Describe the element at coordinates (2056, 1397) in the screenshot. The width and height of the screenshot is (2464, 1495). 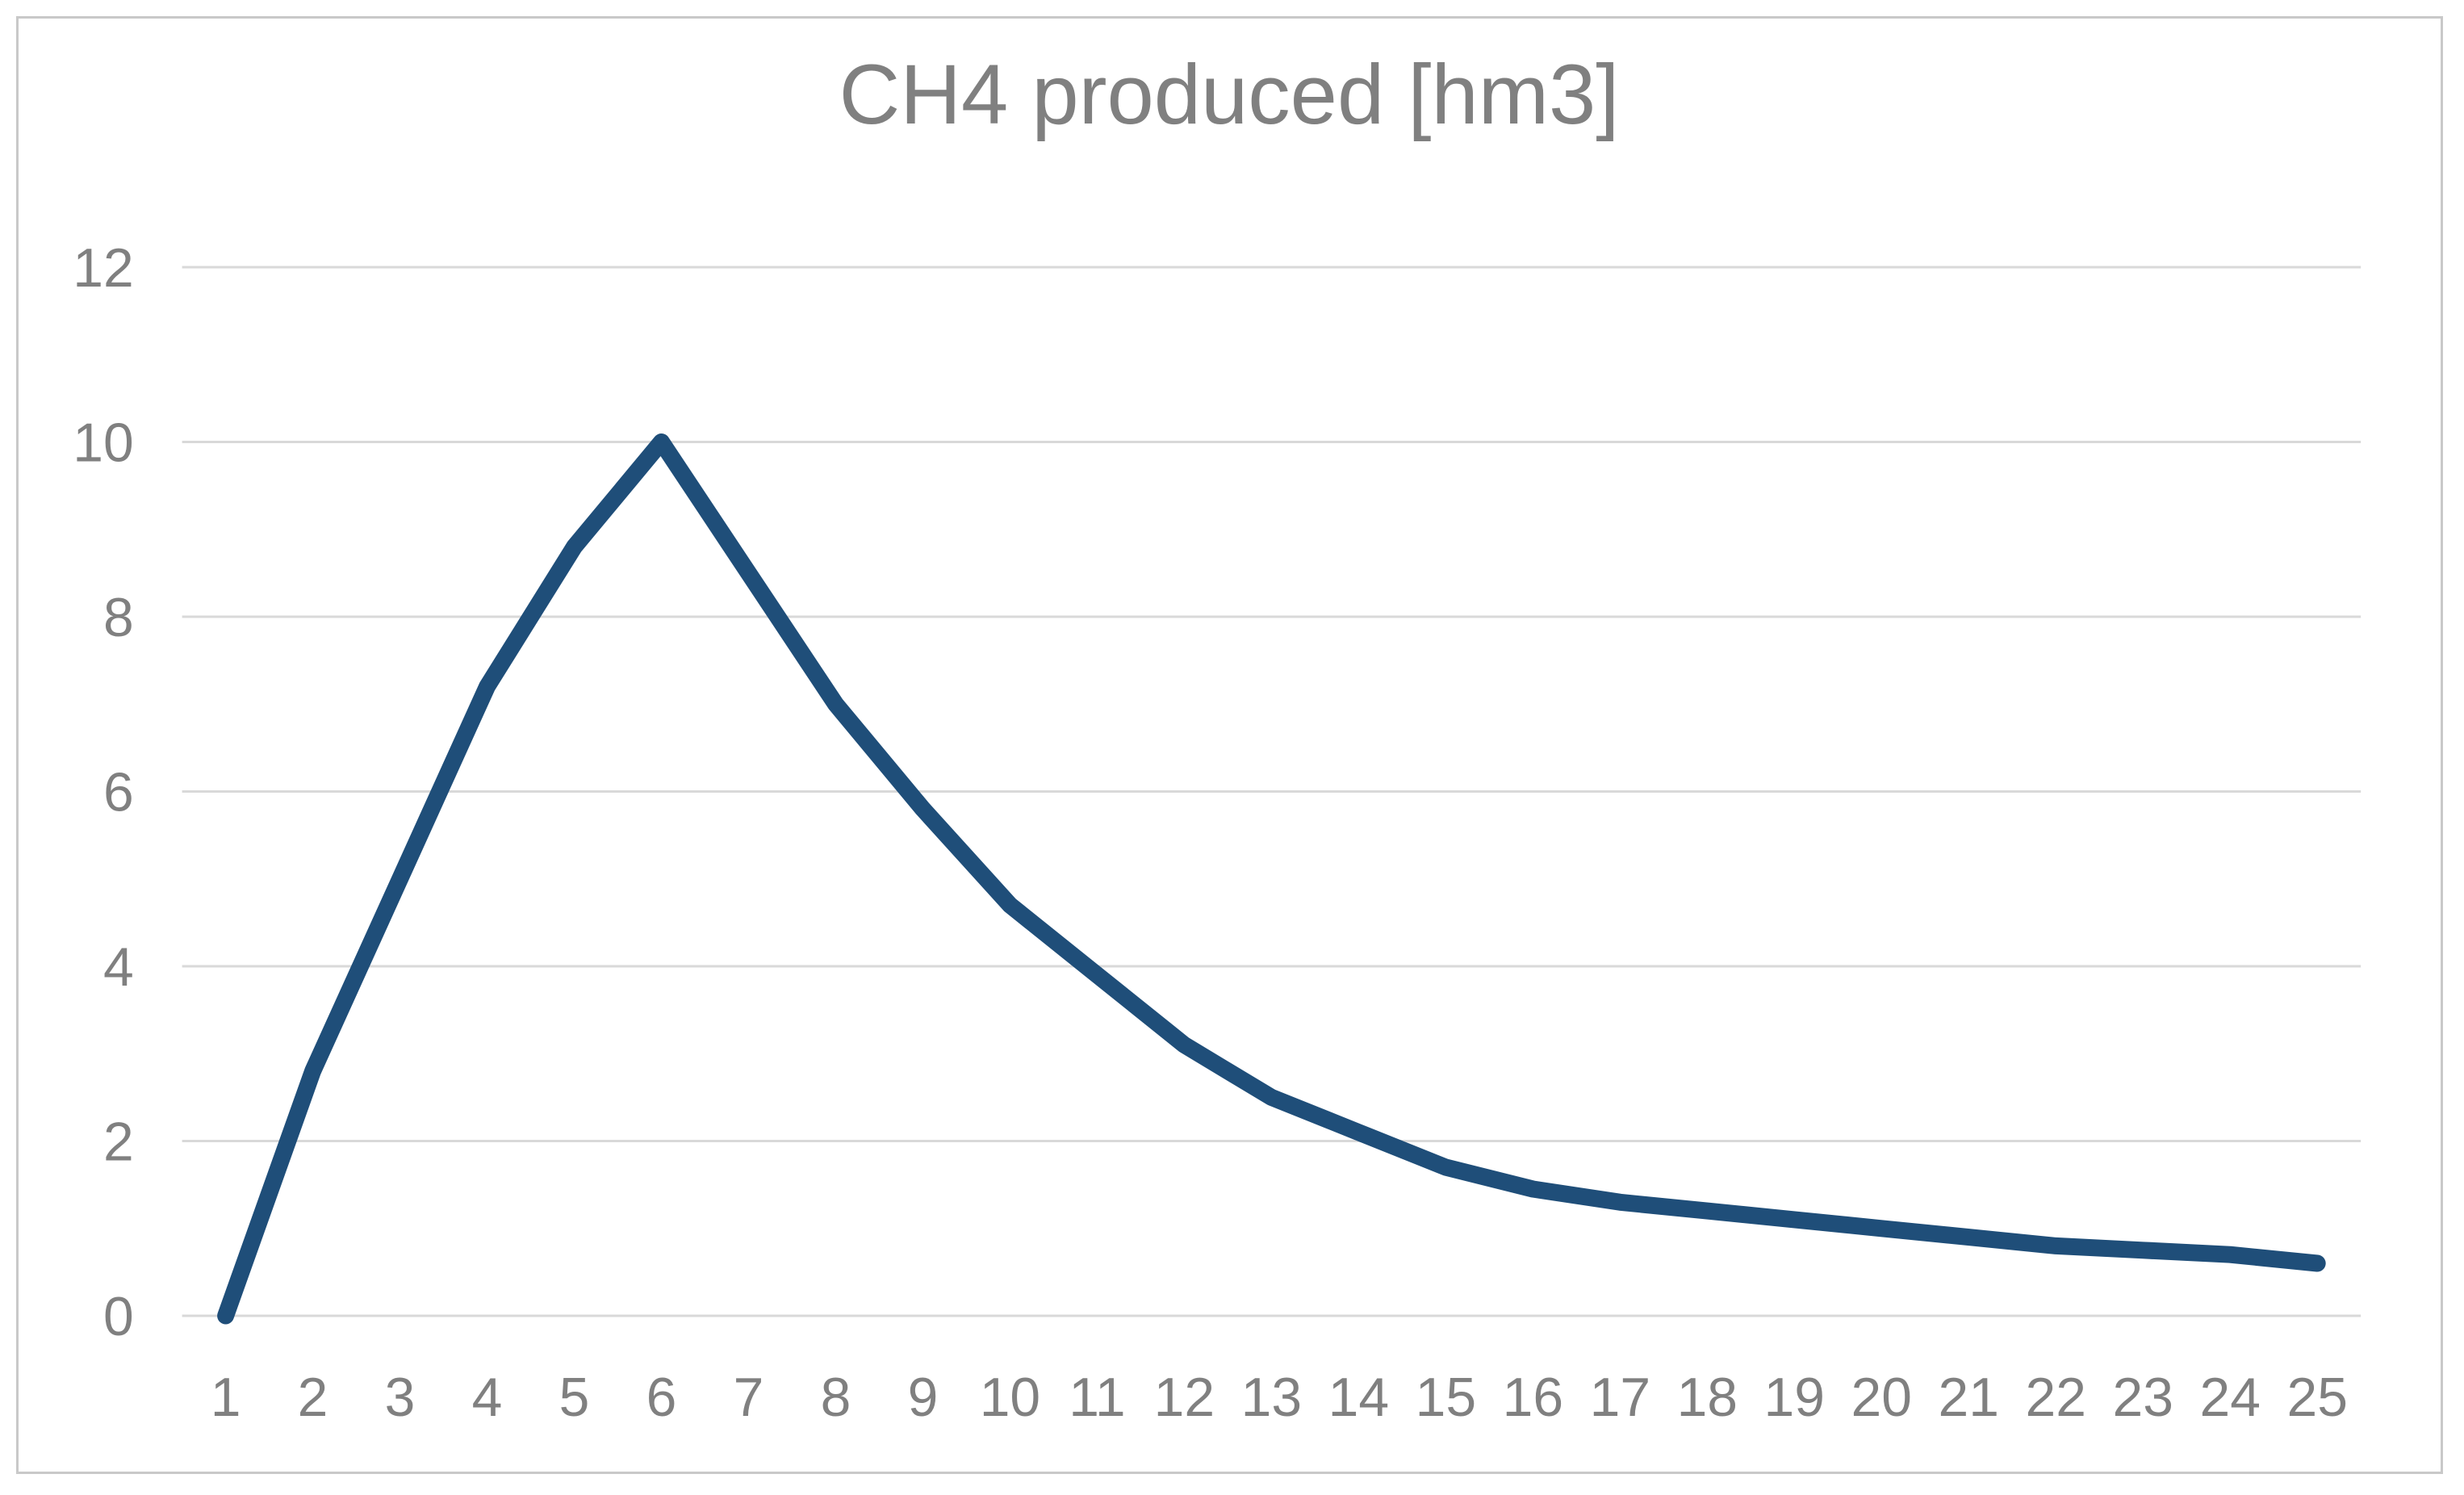
I see `x-tick-label-22: 22` at that location.